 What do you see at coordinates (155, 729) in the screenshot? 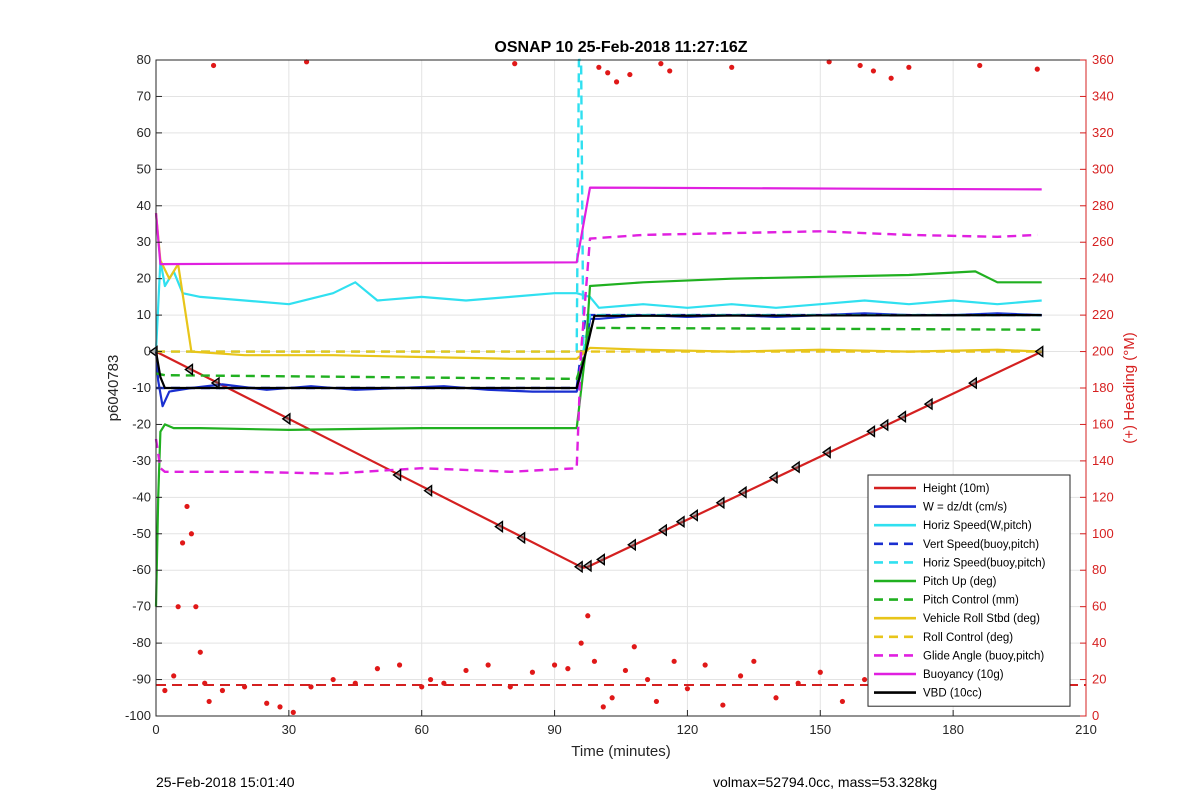
I see `x-tick-label: 0` at bounding box center [155, 729].